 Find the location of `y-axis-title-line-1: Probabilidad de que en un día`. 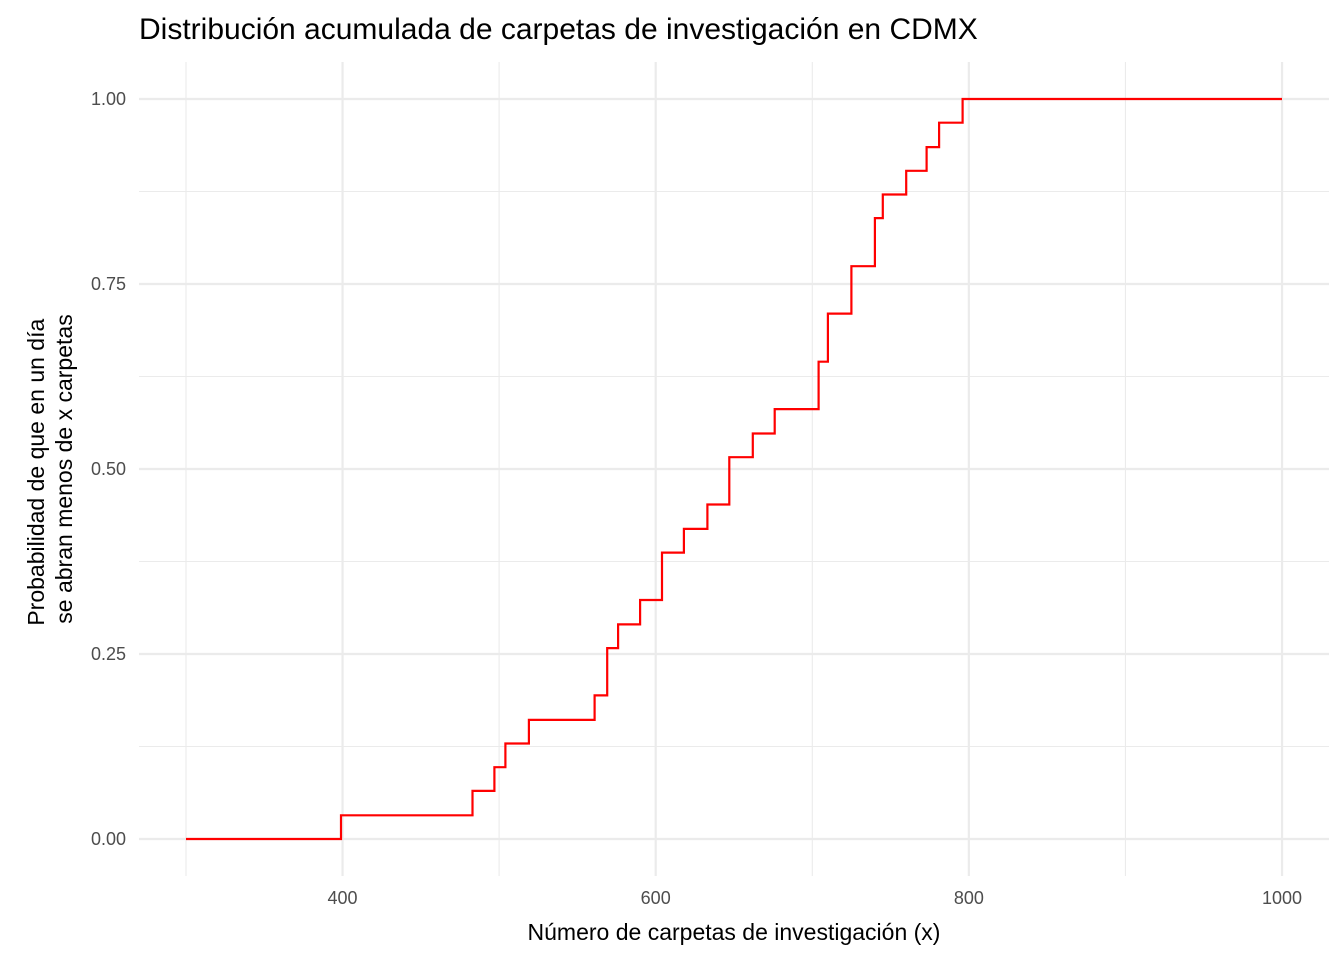

y-axis-title-line-1: Probabilidad de que en un día is located at coordinates (36, 472).